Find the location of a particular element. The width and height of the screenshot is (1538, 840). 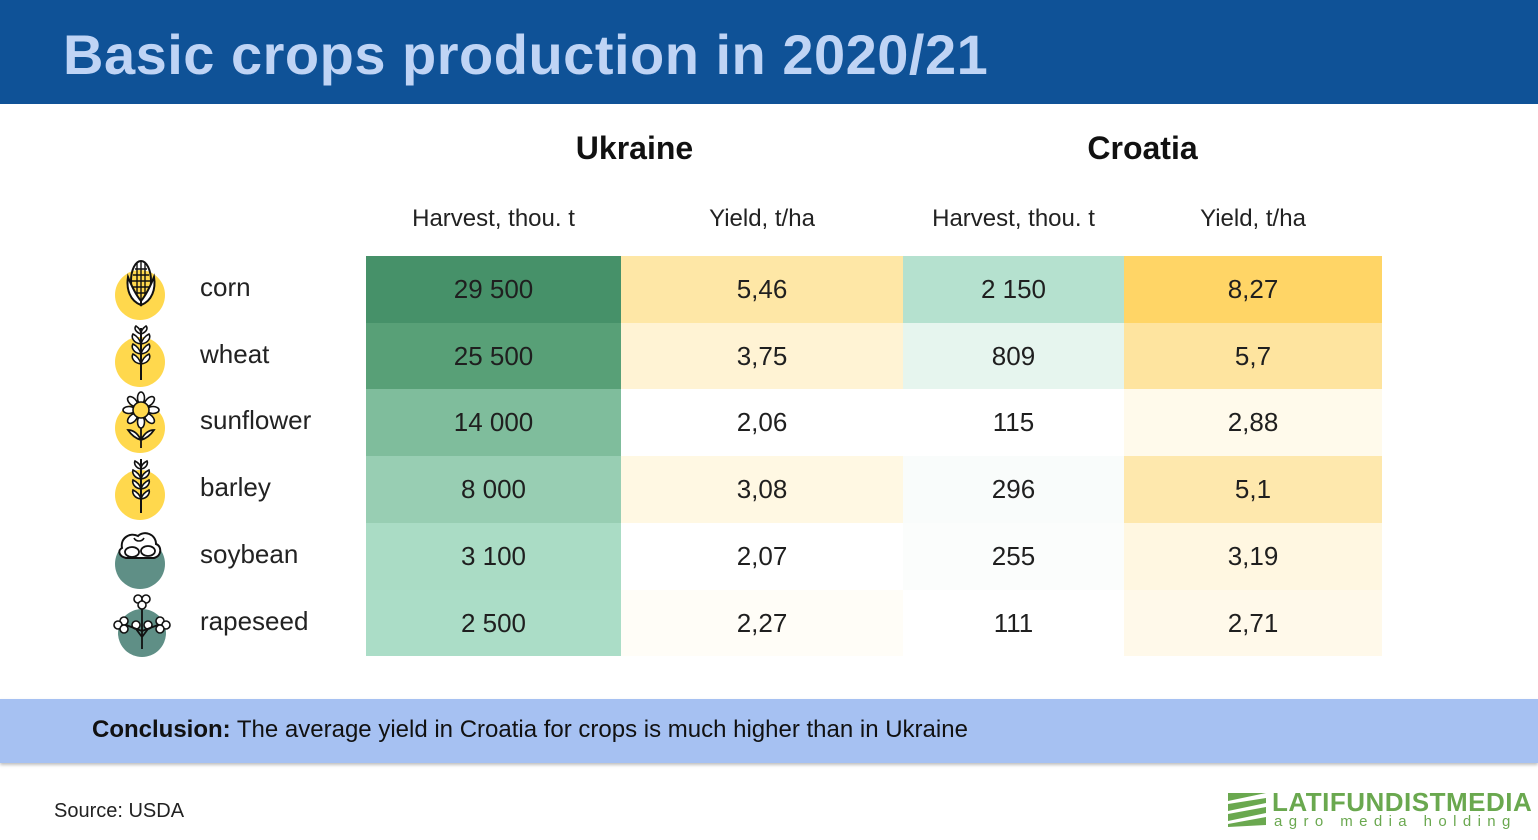

table-cell-sunflower-2: 115 is located at coordinates (1013, 422).